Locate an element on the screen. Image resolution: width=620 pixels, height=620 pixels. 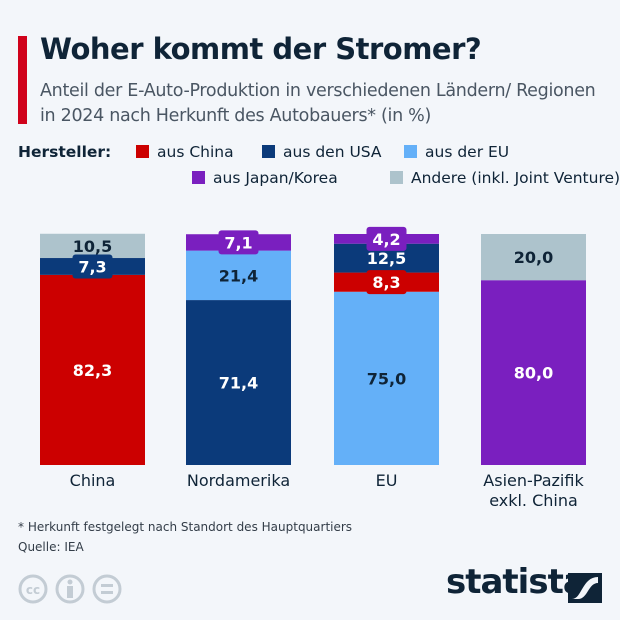
data-label: 12,5 is located at coordinates (386, 258).